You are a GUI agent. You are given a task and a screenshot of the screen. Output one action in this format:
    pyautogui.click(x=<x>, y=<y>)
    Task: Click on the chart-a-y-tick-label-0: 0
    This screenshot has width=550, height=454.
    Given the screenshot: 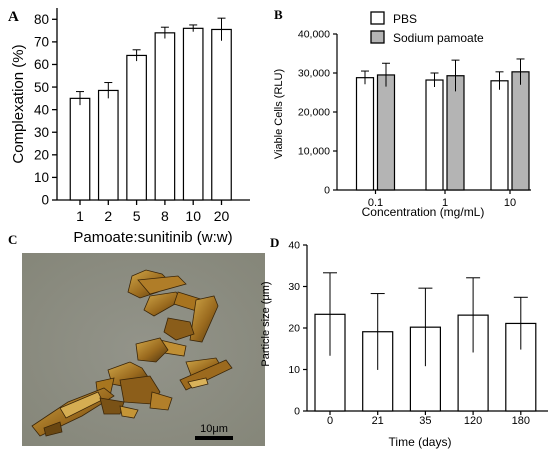 What is the action you would take?
    pyautogui.click(x=45, y=200)
    